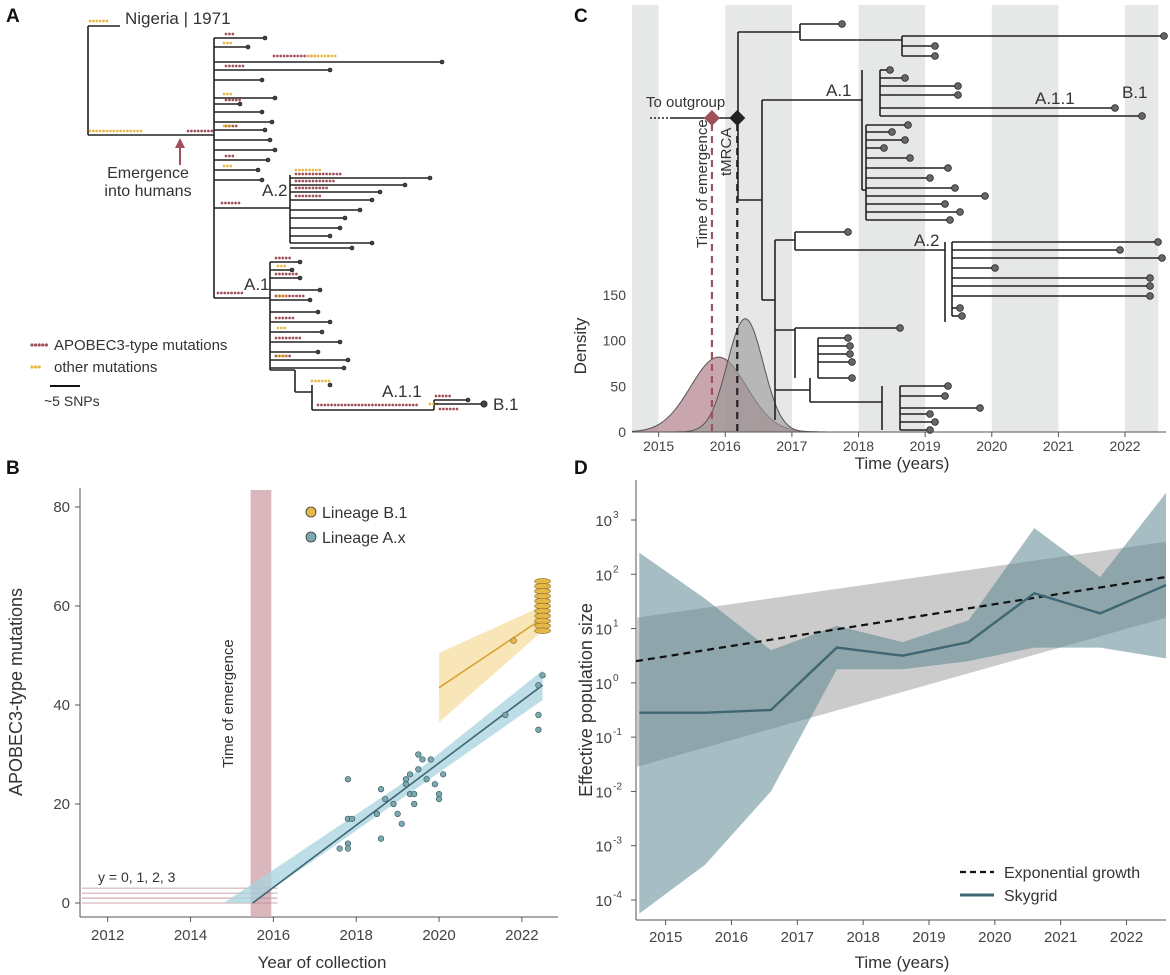 The width and height of the screenshot is (1170, 975). I want to click on b-y-tick-label: 20, so click(61, 804).